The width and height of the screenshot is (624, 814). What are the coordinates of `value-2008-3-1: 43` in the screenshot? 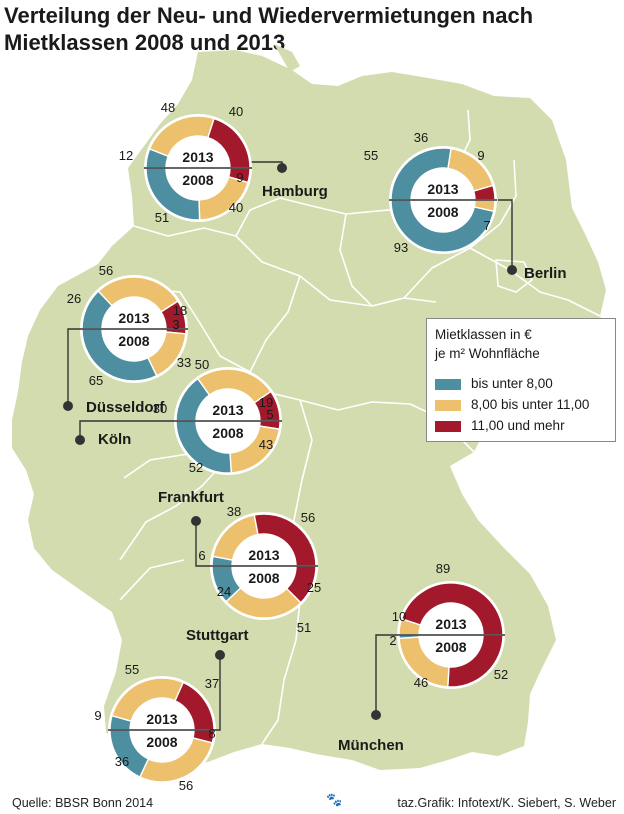 It's located at (266, 444).